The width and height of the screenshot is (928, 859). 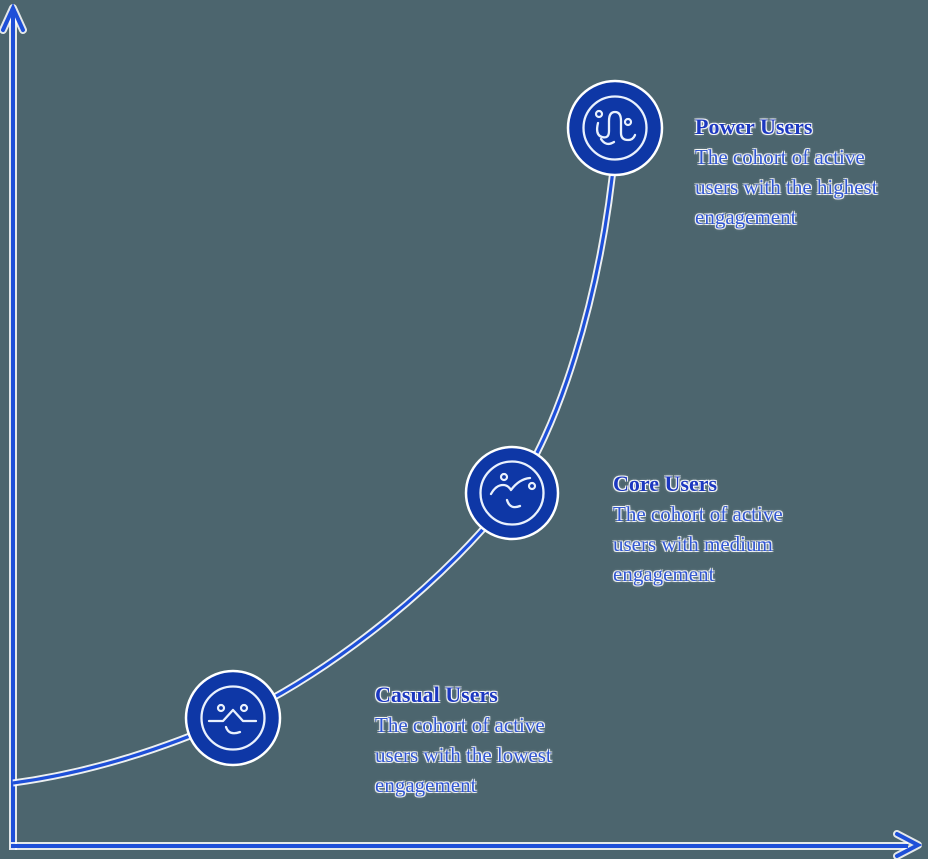 I want to click on node-casual-users, so click(x=233, y=718).